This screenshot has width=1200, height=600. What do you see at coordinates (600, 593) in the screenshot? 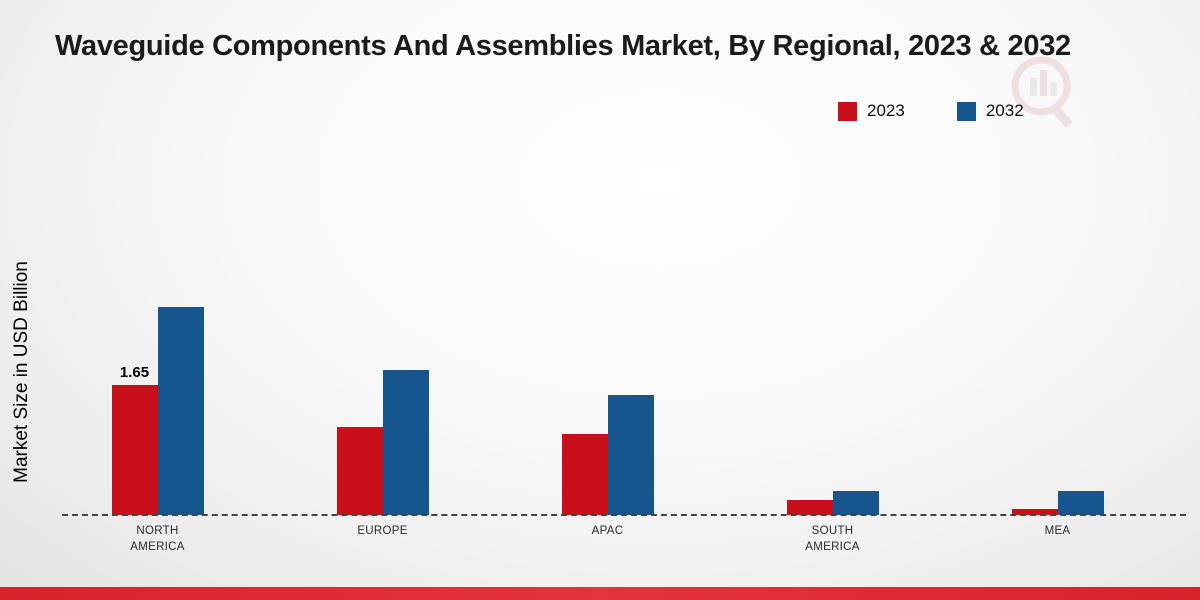
I see `footer-accent-band` at bounding box center [600, 593].